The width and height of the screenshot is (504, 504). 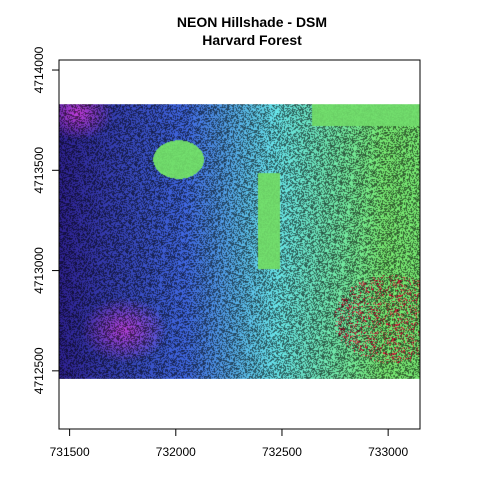 I want to click on x-tick-label: 733000, so click(x=388, y=452).